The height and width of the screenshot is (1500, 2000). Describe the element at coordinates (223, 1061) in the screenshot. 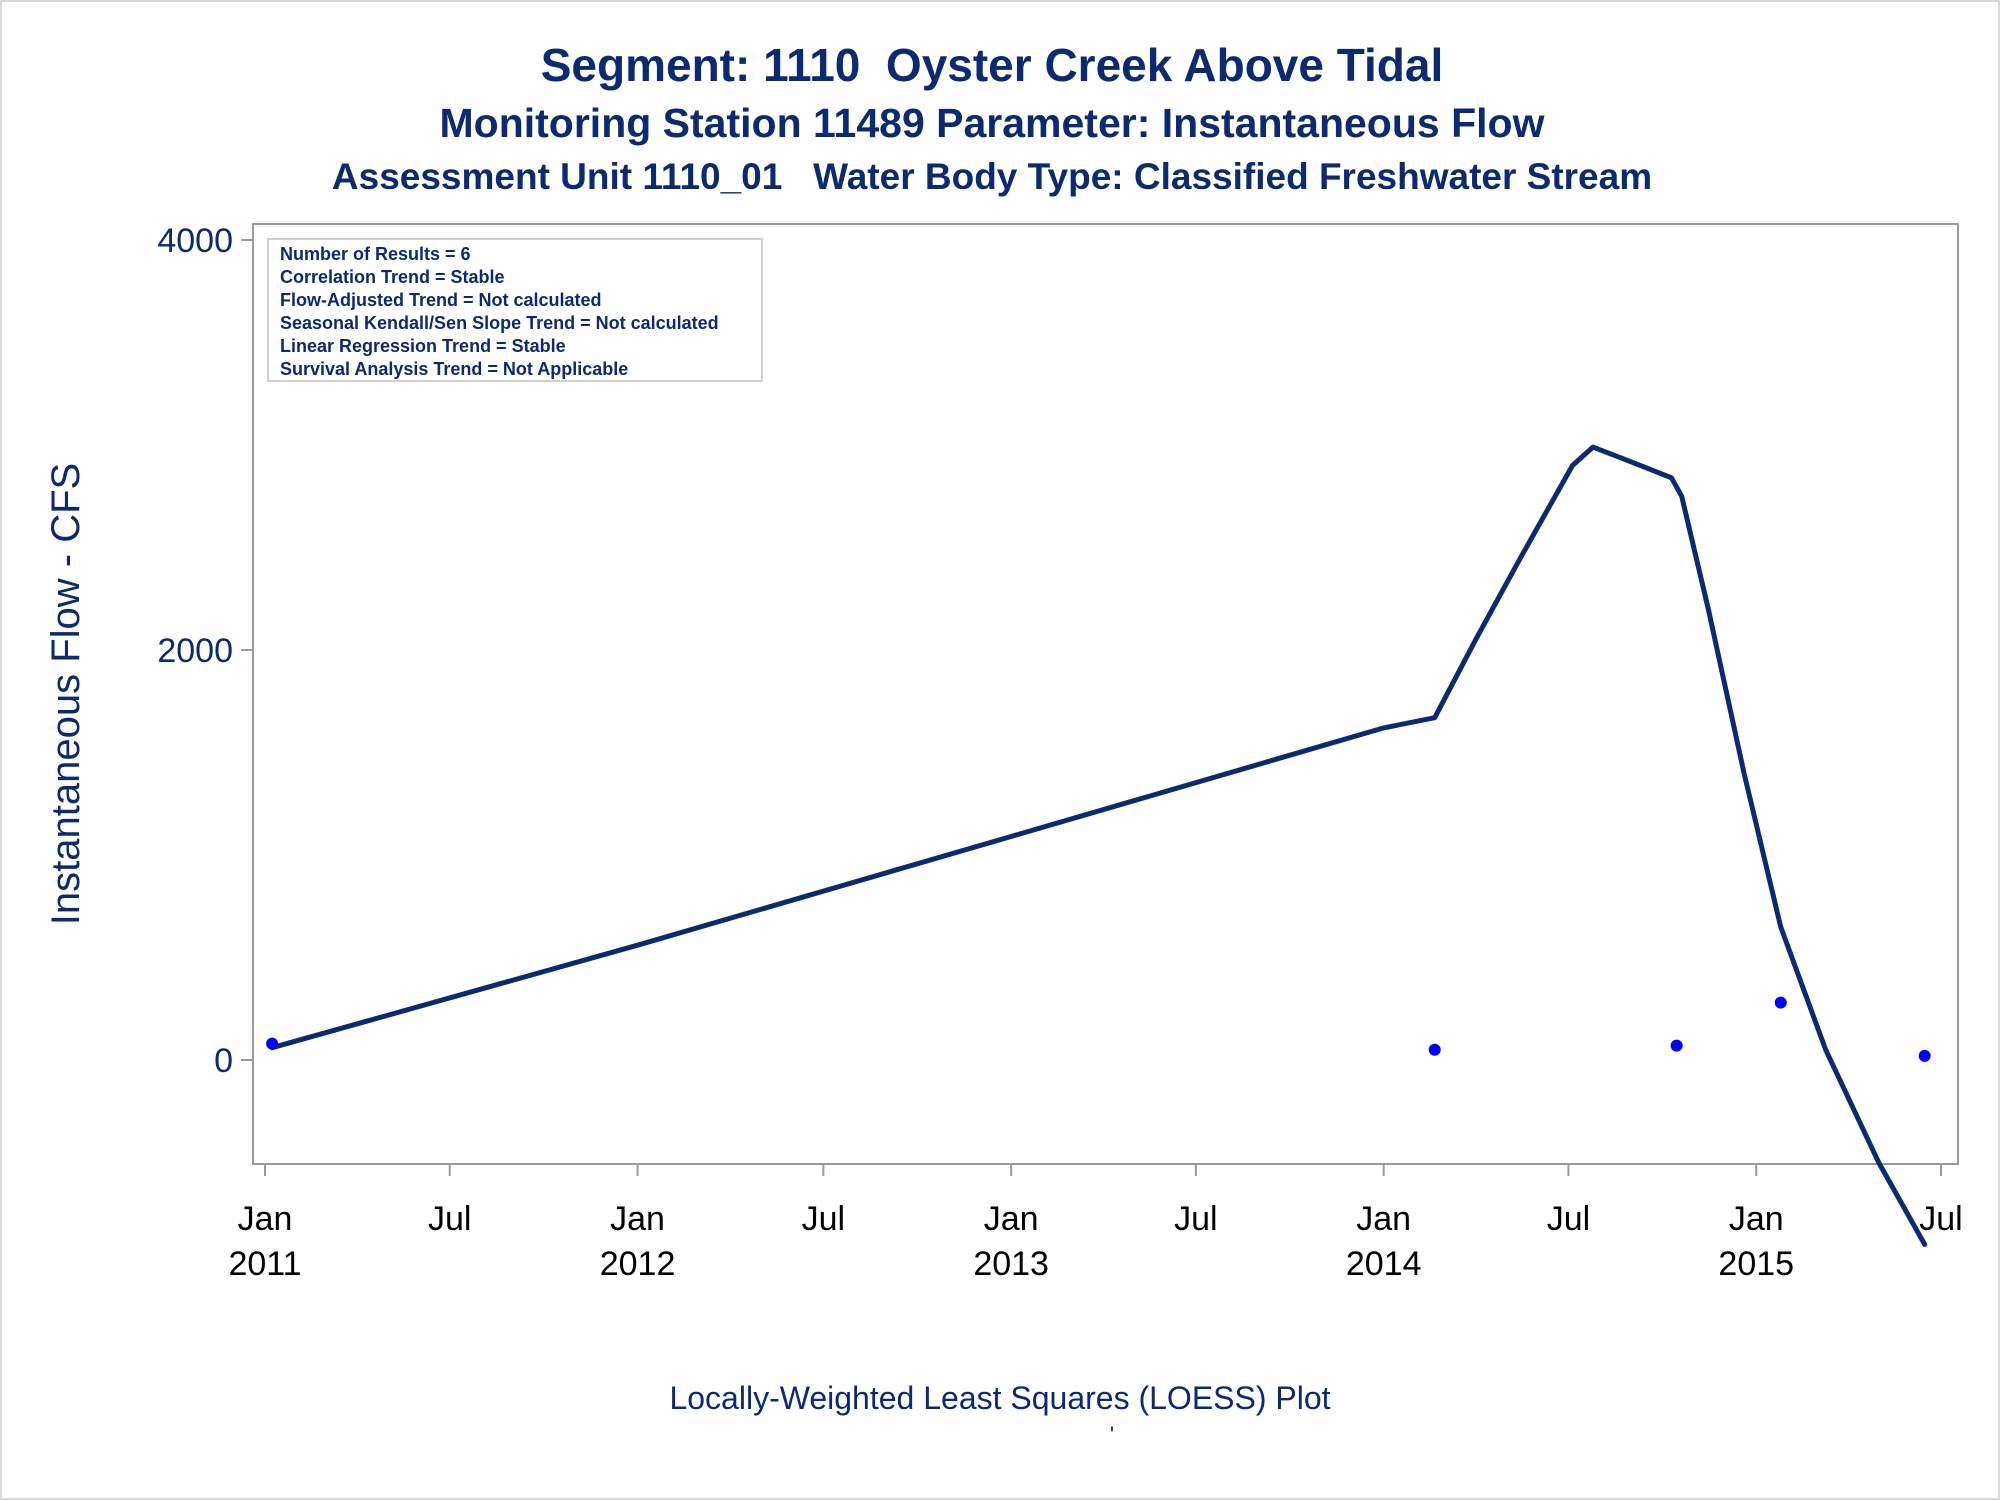

I see `y-tick-label: 0` at that location.